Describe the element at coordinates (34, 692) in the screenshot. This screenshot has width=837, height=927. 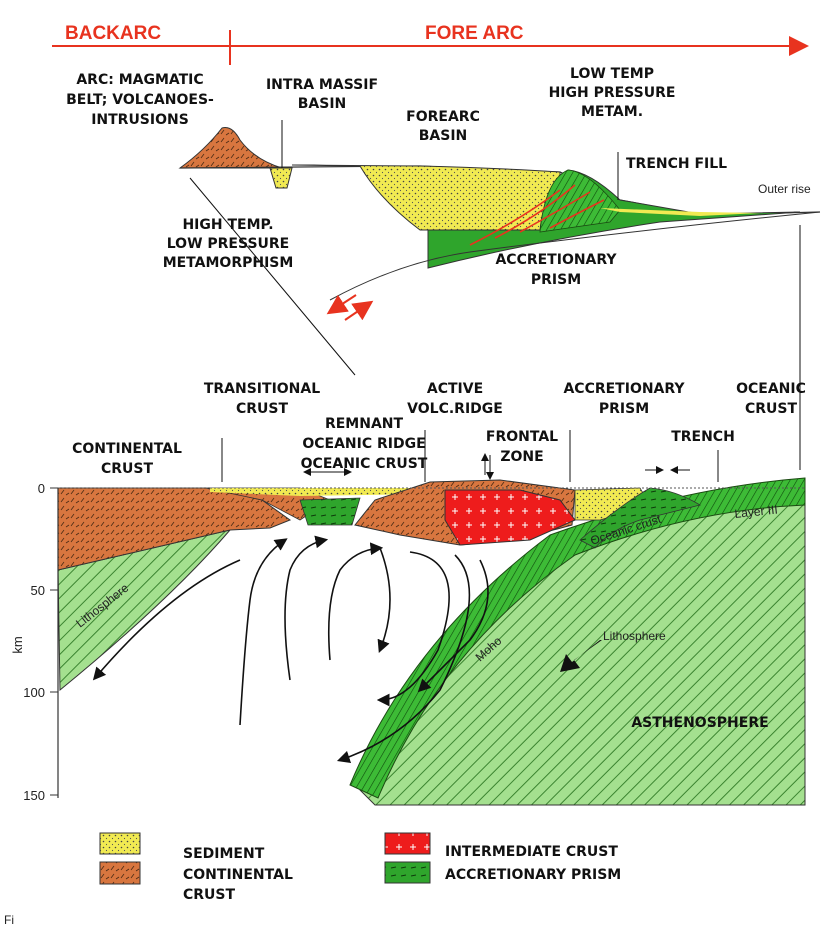
I see `tick-label-100: 100` at that location.